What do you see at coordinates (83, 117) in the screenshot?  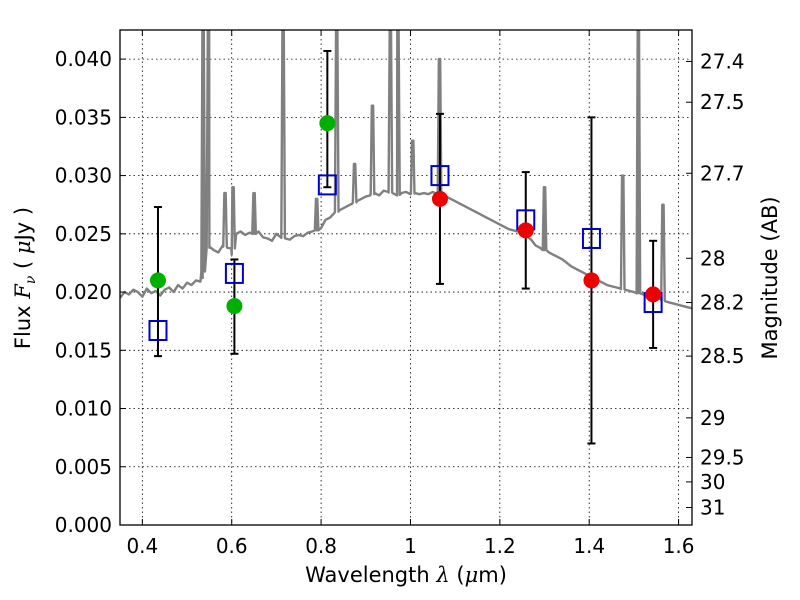 I see `y-tick-label: 0.035` at bounding box center [83, 117].